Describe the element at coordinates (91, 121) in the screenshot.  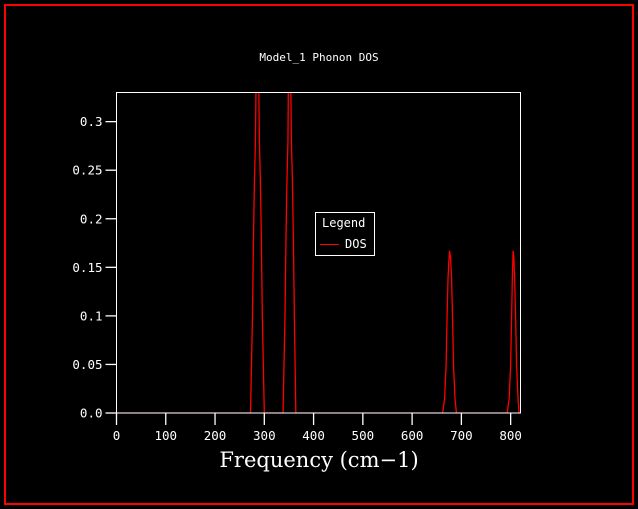
I see `y-tick-label: 0.3` at that location.